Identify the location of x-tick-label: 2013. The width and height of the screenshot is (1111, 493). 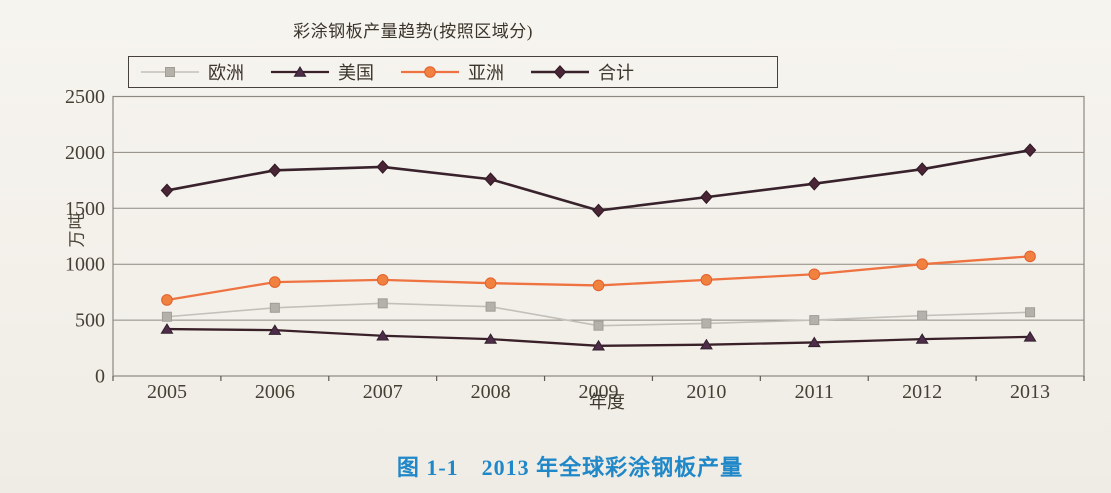
(1030, 392).